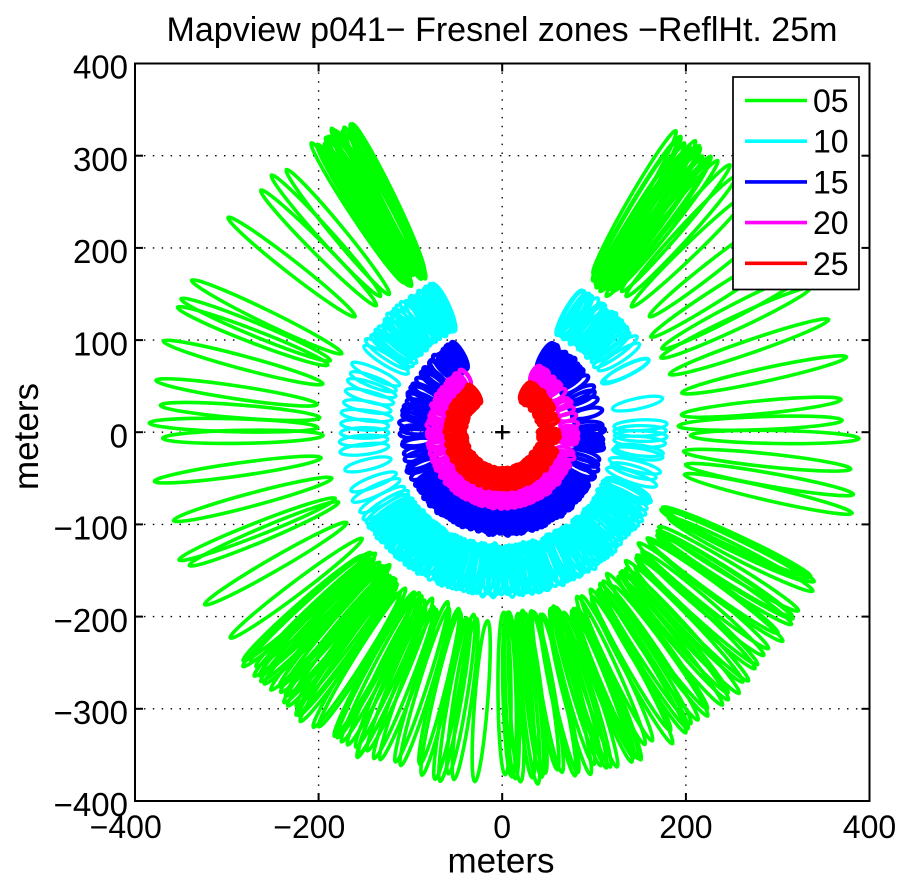  I want to click on svg-text: 100, so click(100, 343).